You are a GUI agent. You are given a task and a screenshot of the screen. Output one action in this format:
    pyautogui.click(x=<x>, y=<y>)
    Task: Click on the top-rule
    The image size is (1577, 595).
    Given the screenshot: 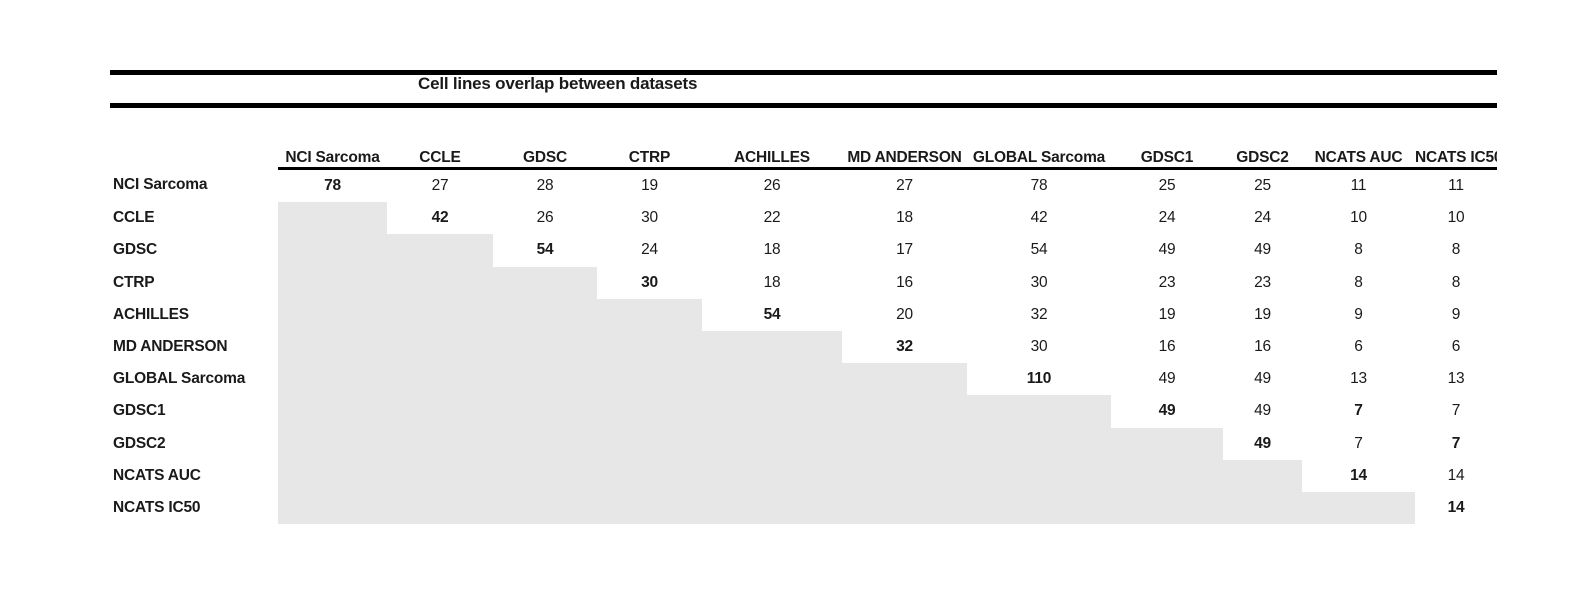 What is the action you would take?
    pyautogui.click(x=803, y=72)
    